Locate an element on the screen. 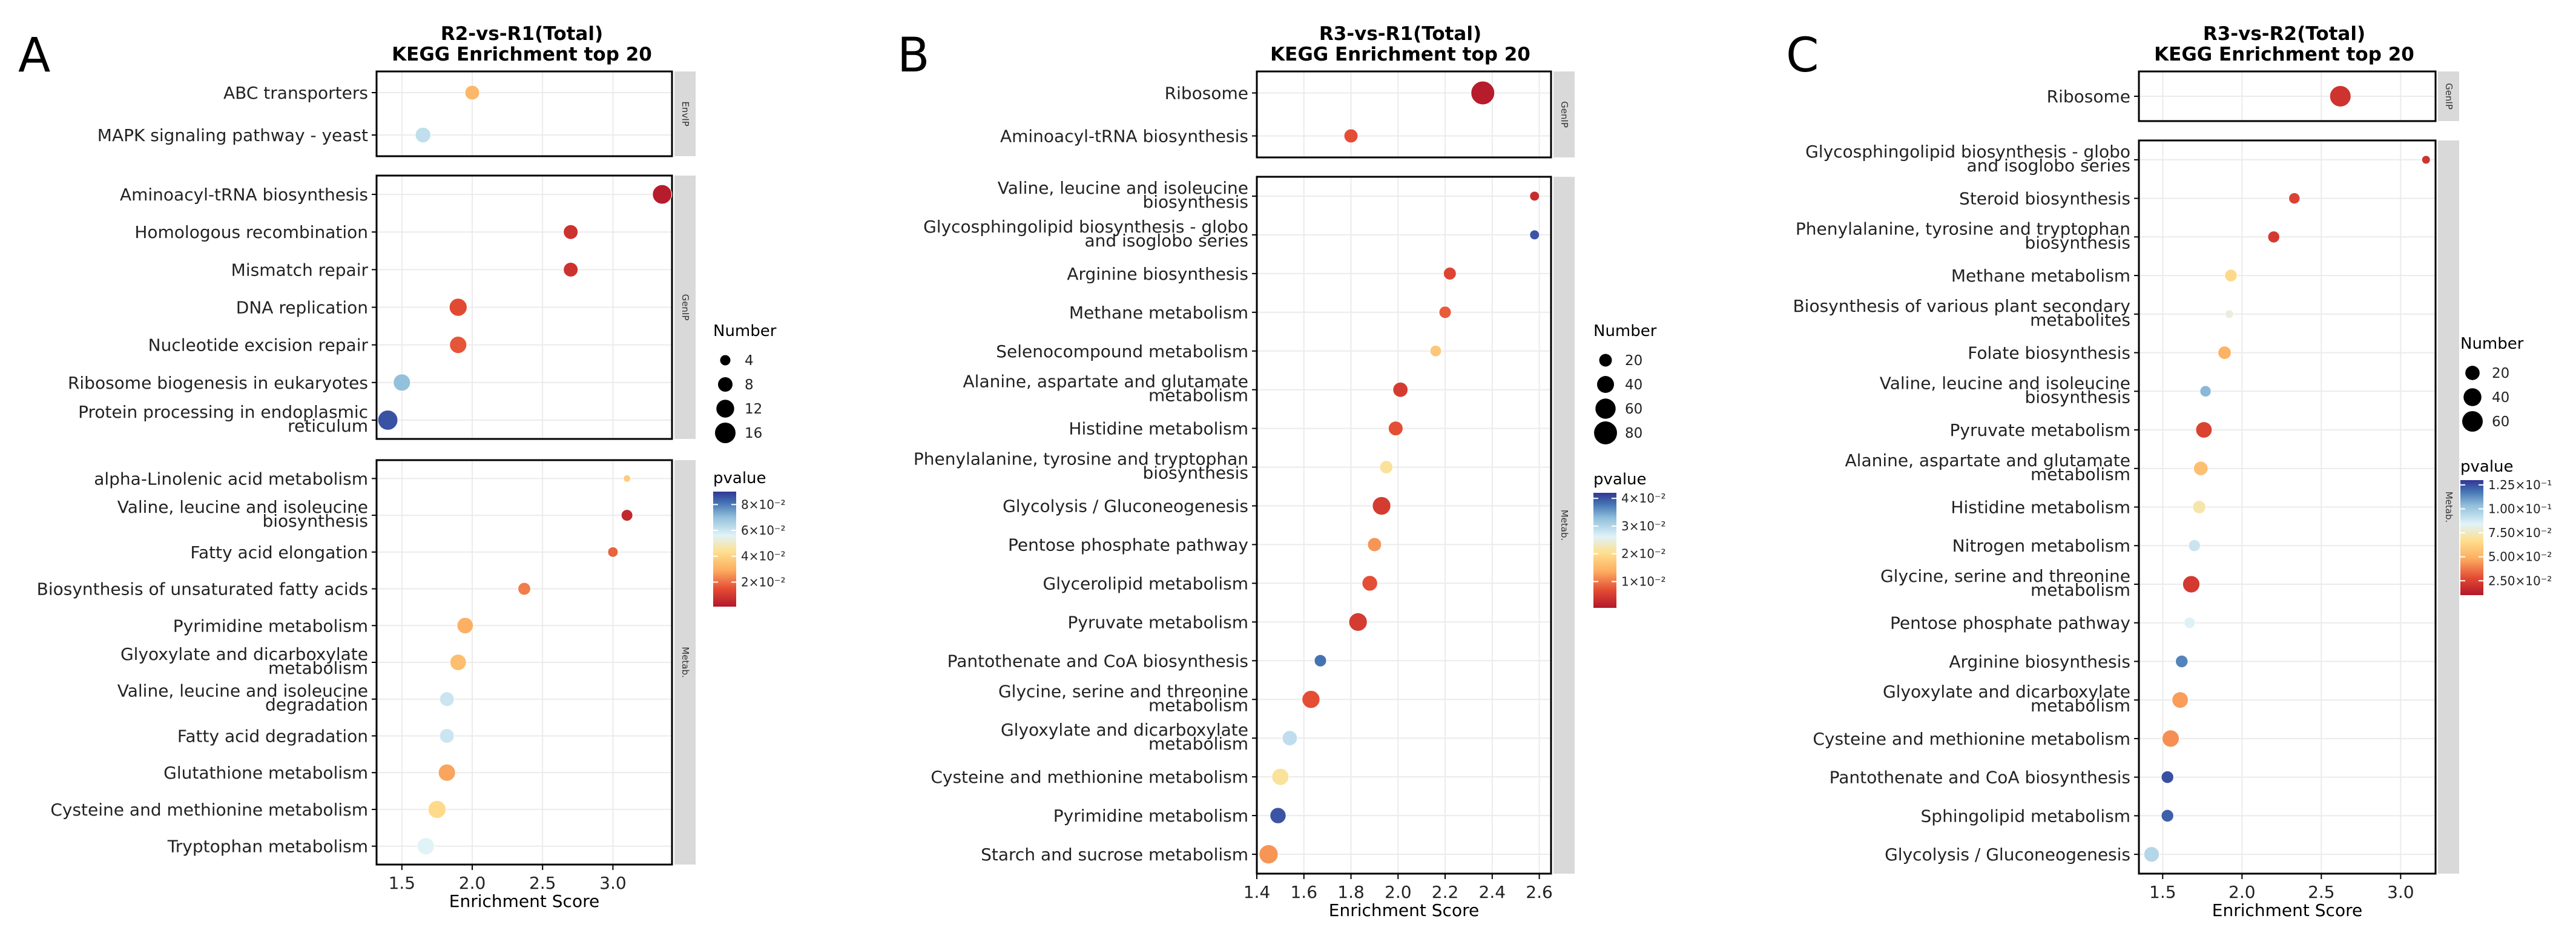 Image resolution: width=2576 pixels, height=936 pixels. colorbar-tick-label: 3×10⁻² is located at coordinates (1643, 526).